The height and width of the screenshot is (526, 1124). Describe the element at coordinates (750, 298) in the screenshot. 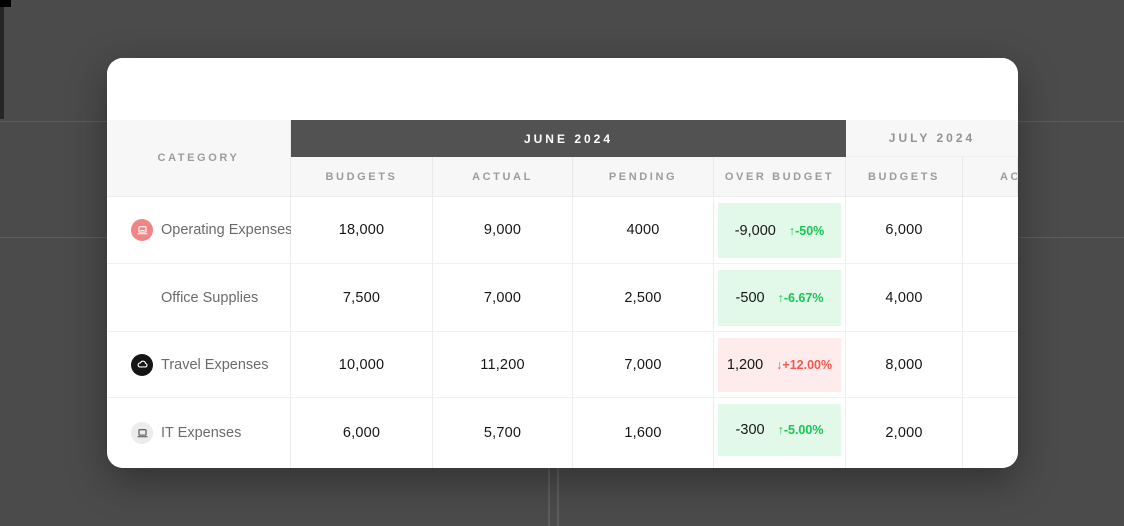

I see `over-budget-value: -500` at that location.